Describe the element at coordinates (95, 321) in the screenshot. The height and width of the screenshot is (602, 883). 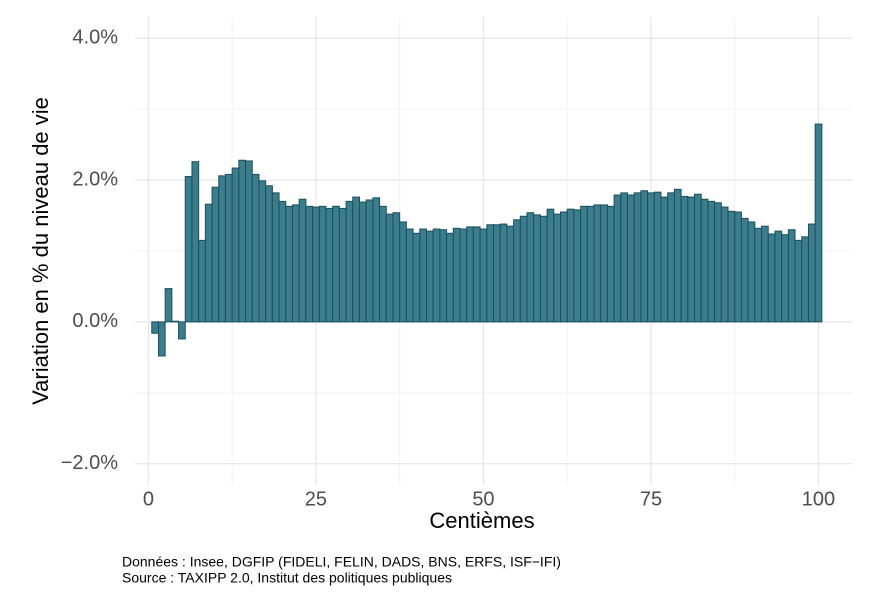
I see `y-tick-label: 0.0%` at that location.